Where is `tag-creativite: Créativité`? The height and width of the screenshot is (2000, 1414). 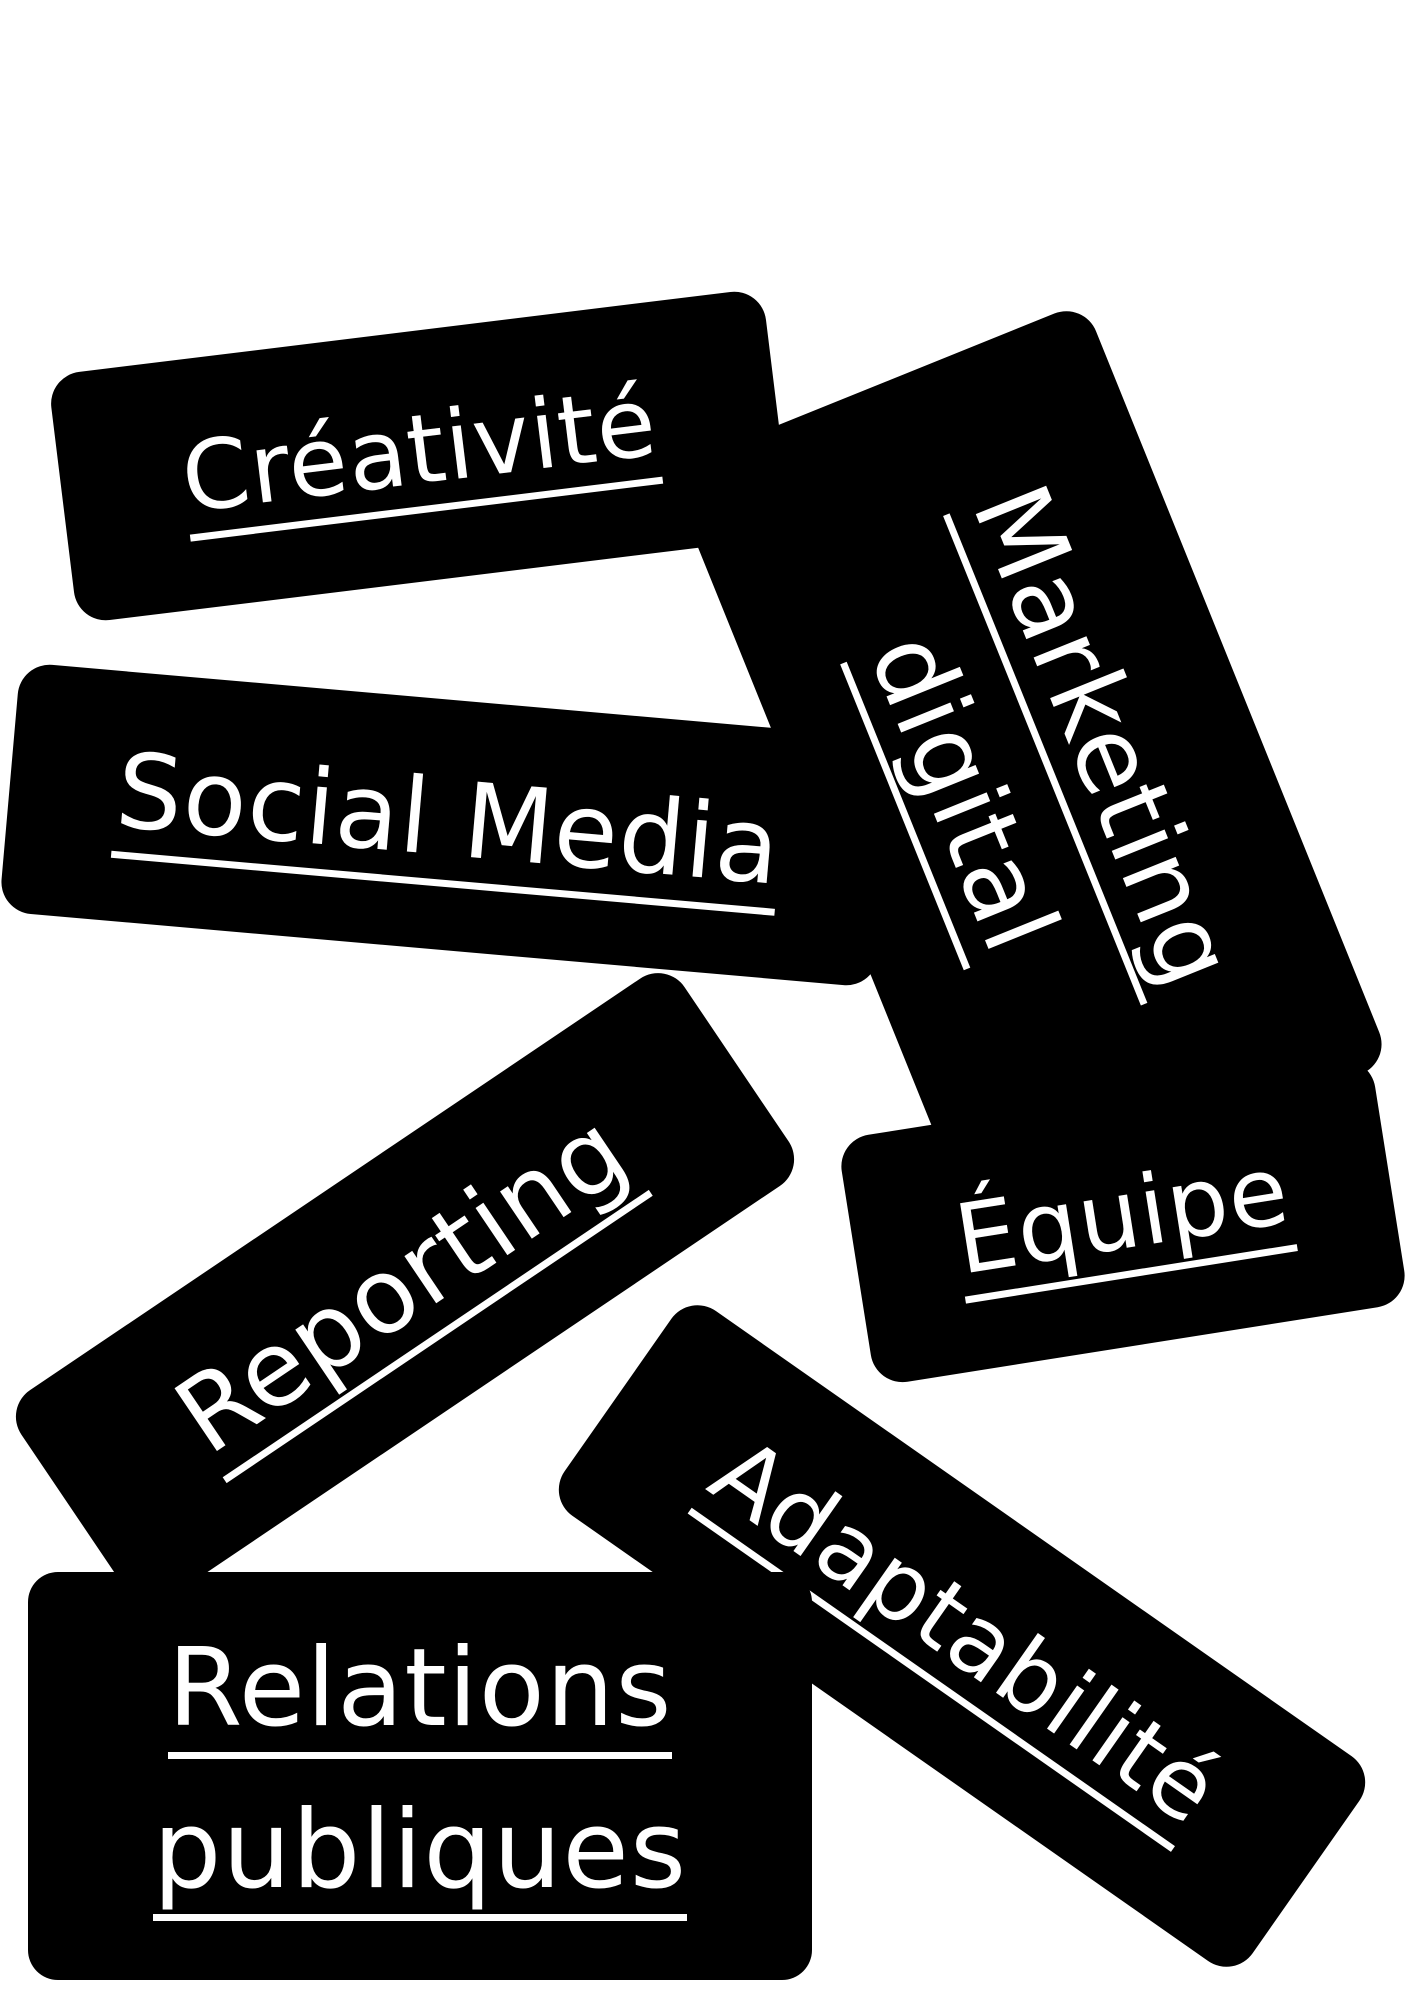 tag-creativite: Créativité is located at coordinates (420, 456).